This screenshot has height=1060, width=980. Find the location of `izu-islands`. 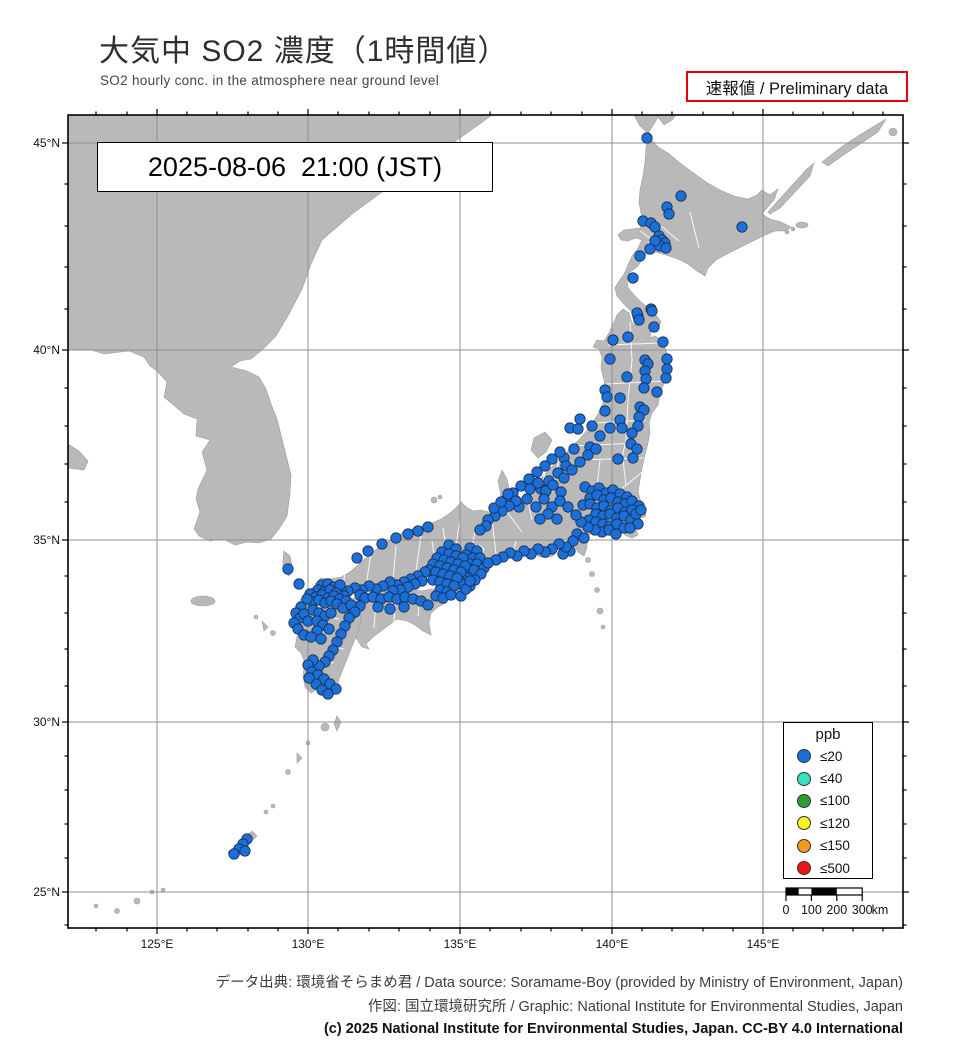

izu-islands is located at coordinates (588, 560).